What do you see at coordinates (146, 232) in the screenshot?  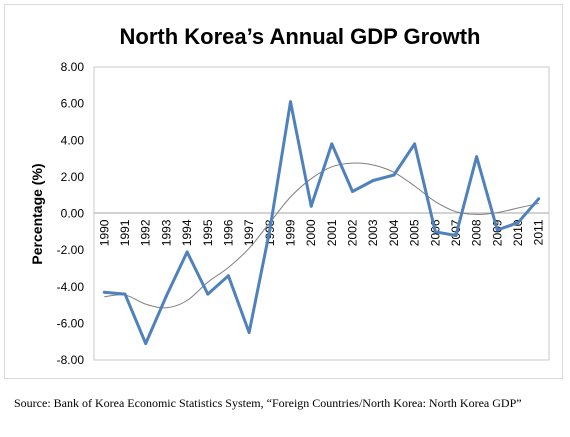 I see `x-tick-label: 1992` at bounding box center [146, 232].